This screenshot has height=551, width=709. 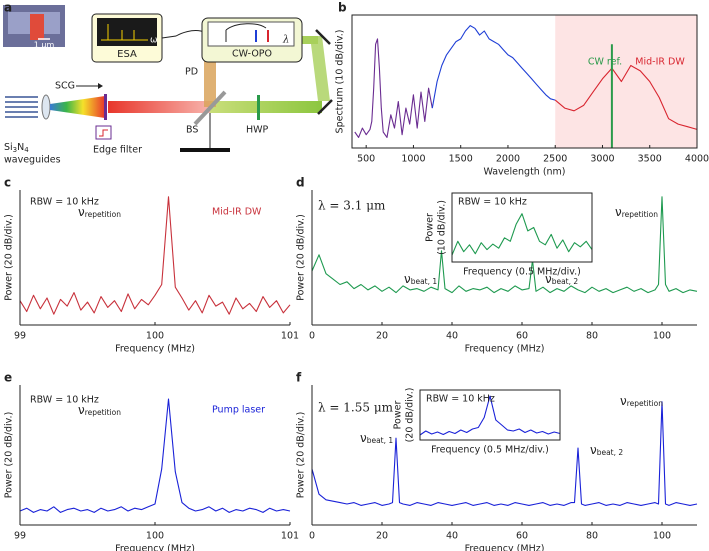 I want to click on panel-label: f, so click(x=299, y=378).